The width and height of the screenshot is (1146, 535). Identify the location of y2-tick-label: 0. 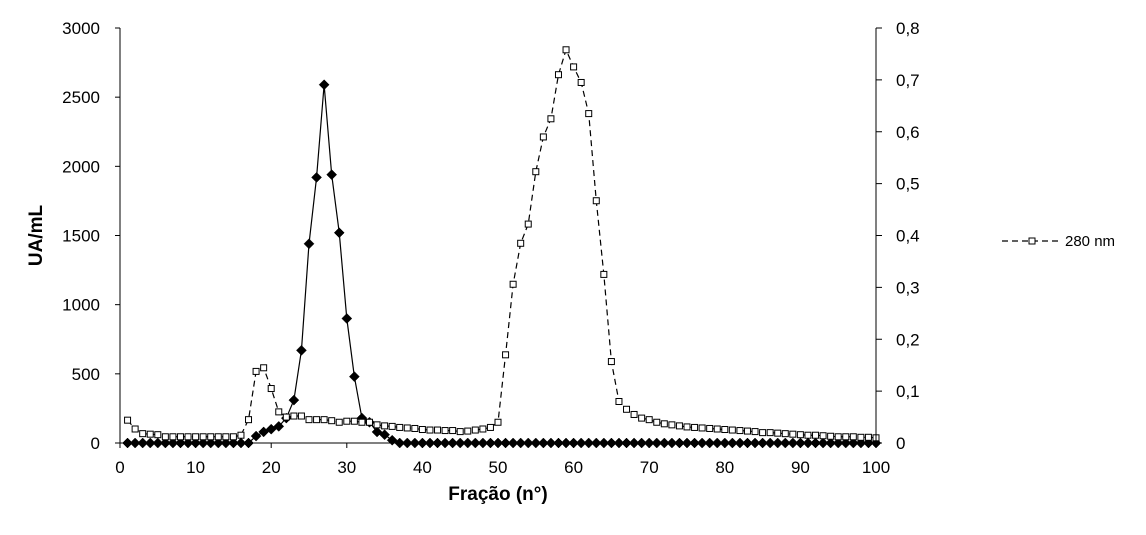
(900, 443).